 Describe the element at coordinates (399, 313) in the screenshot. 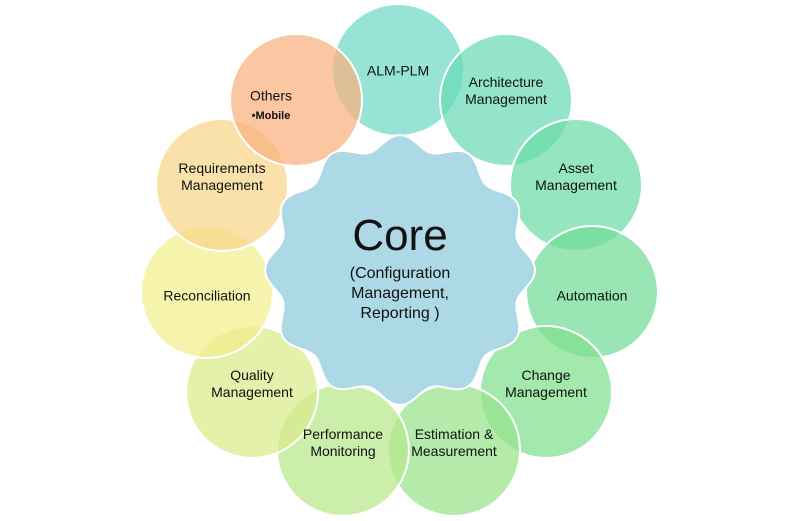

I see `core-subtitle-line: Reporting )` at that location.